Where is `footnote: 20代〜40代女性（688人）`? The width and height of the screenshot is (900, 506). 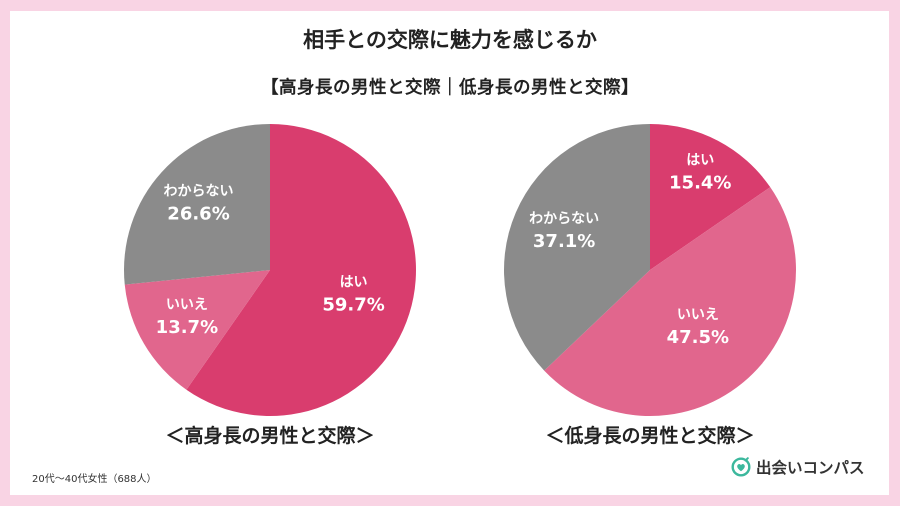 footnote: 20代〜40代女性（688人） is located at coordinates (94, 479).